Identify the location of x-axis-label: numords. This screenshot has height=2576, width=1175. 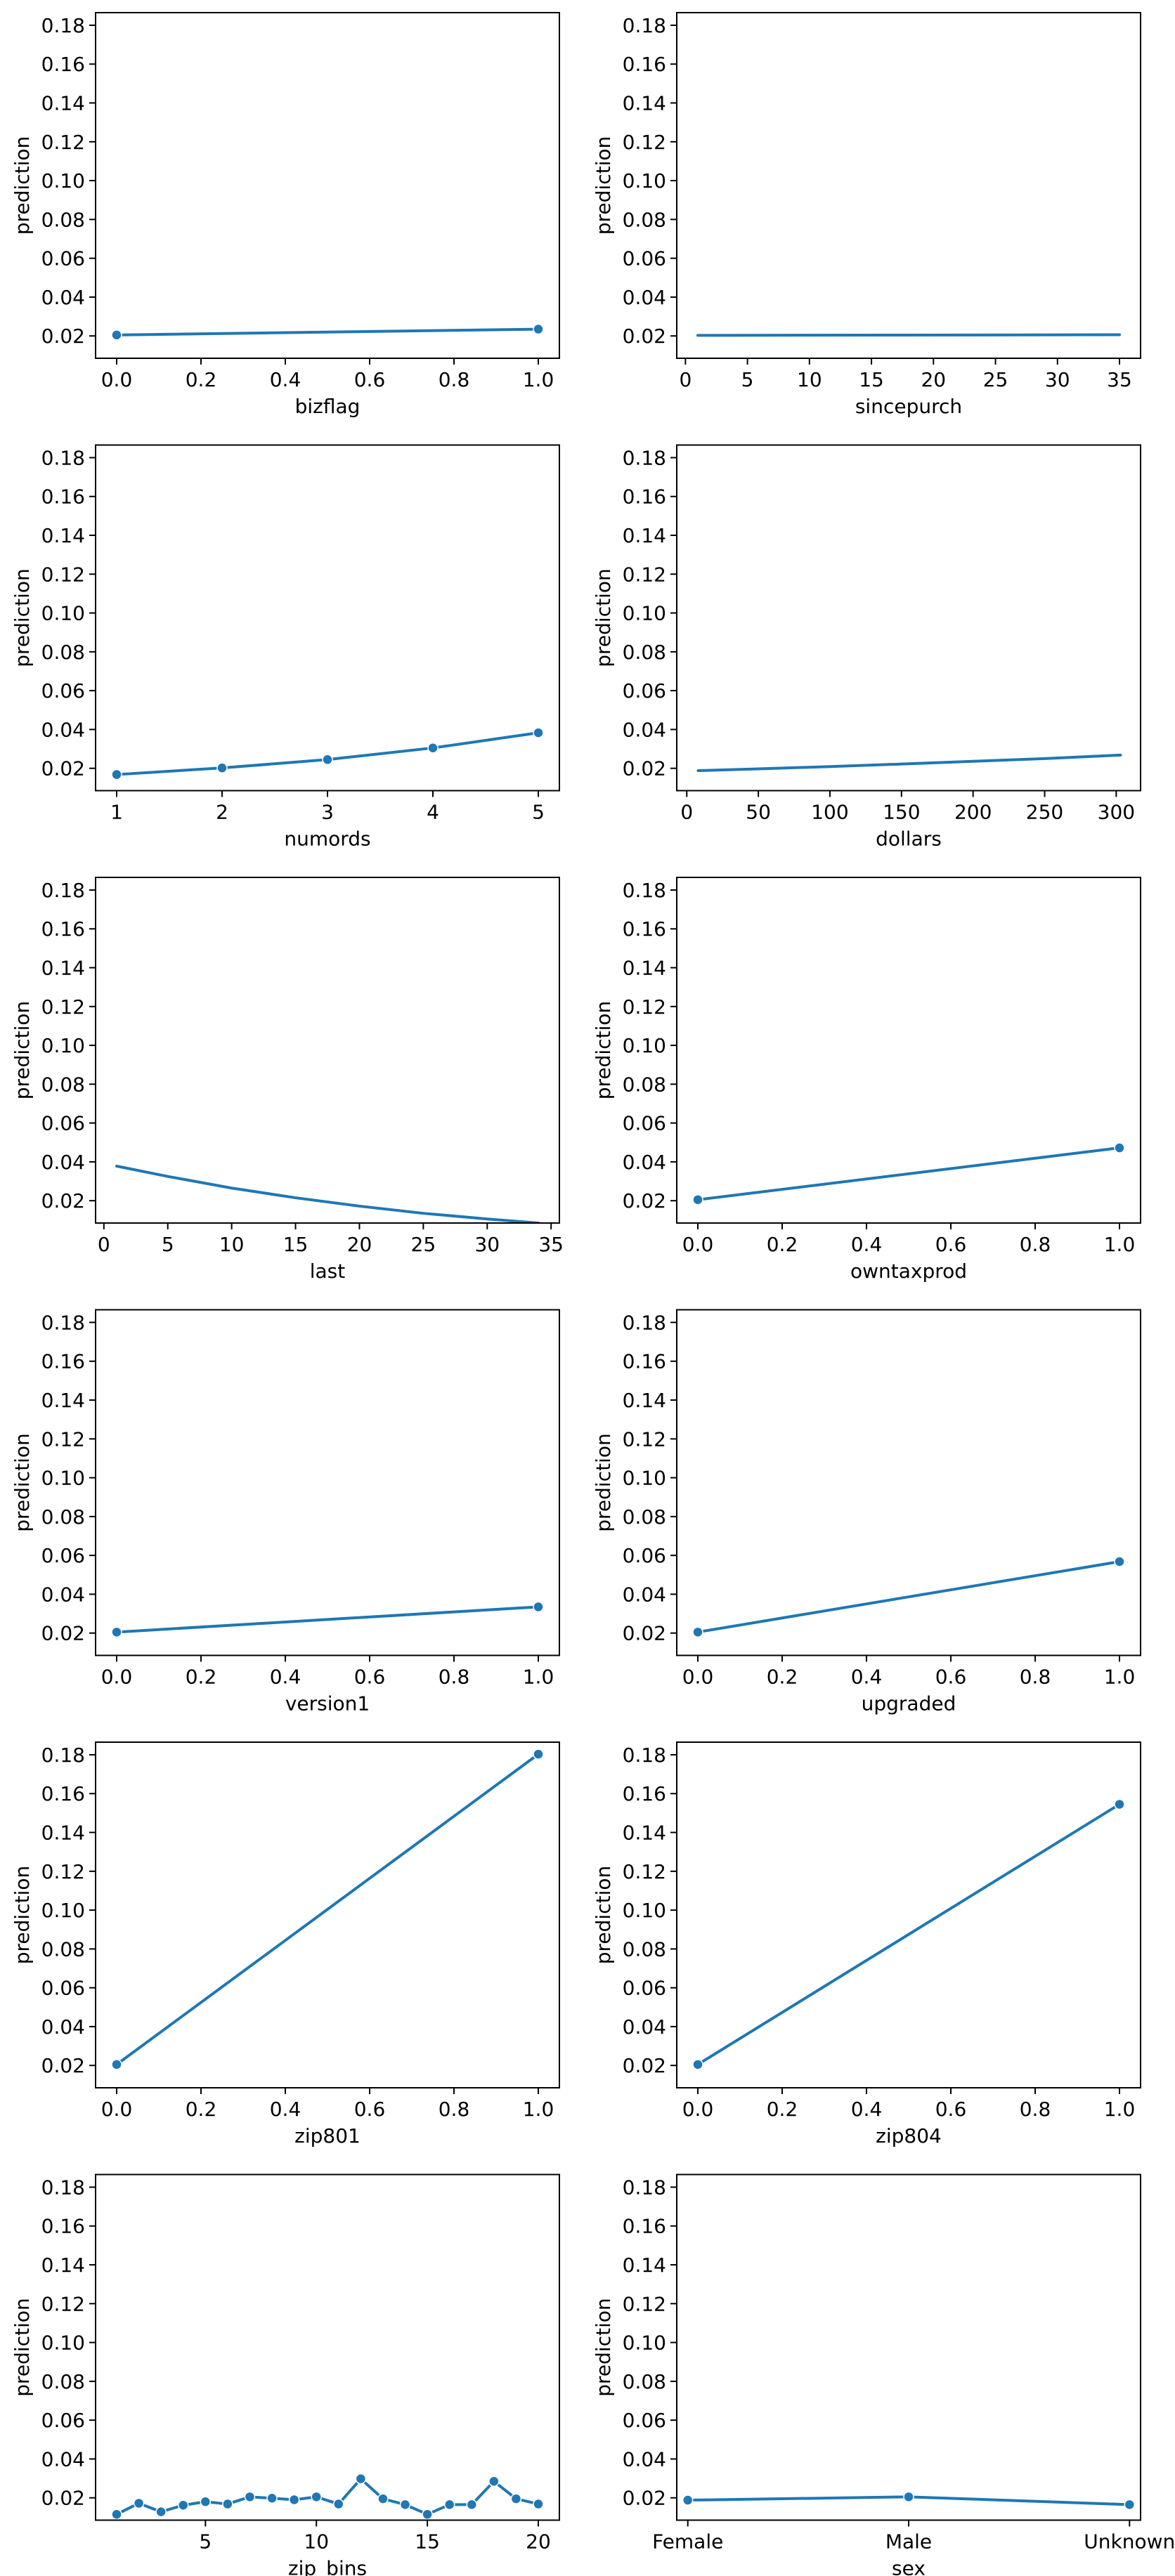
(327, 839).